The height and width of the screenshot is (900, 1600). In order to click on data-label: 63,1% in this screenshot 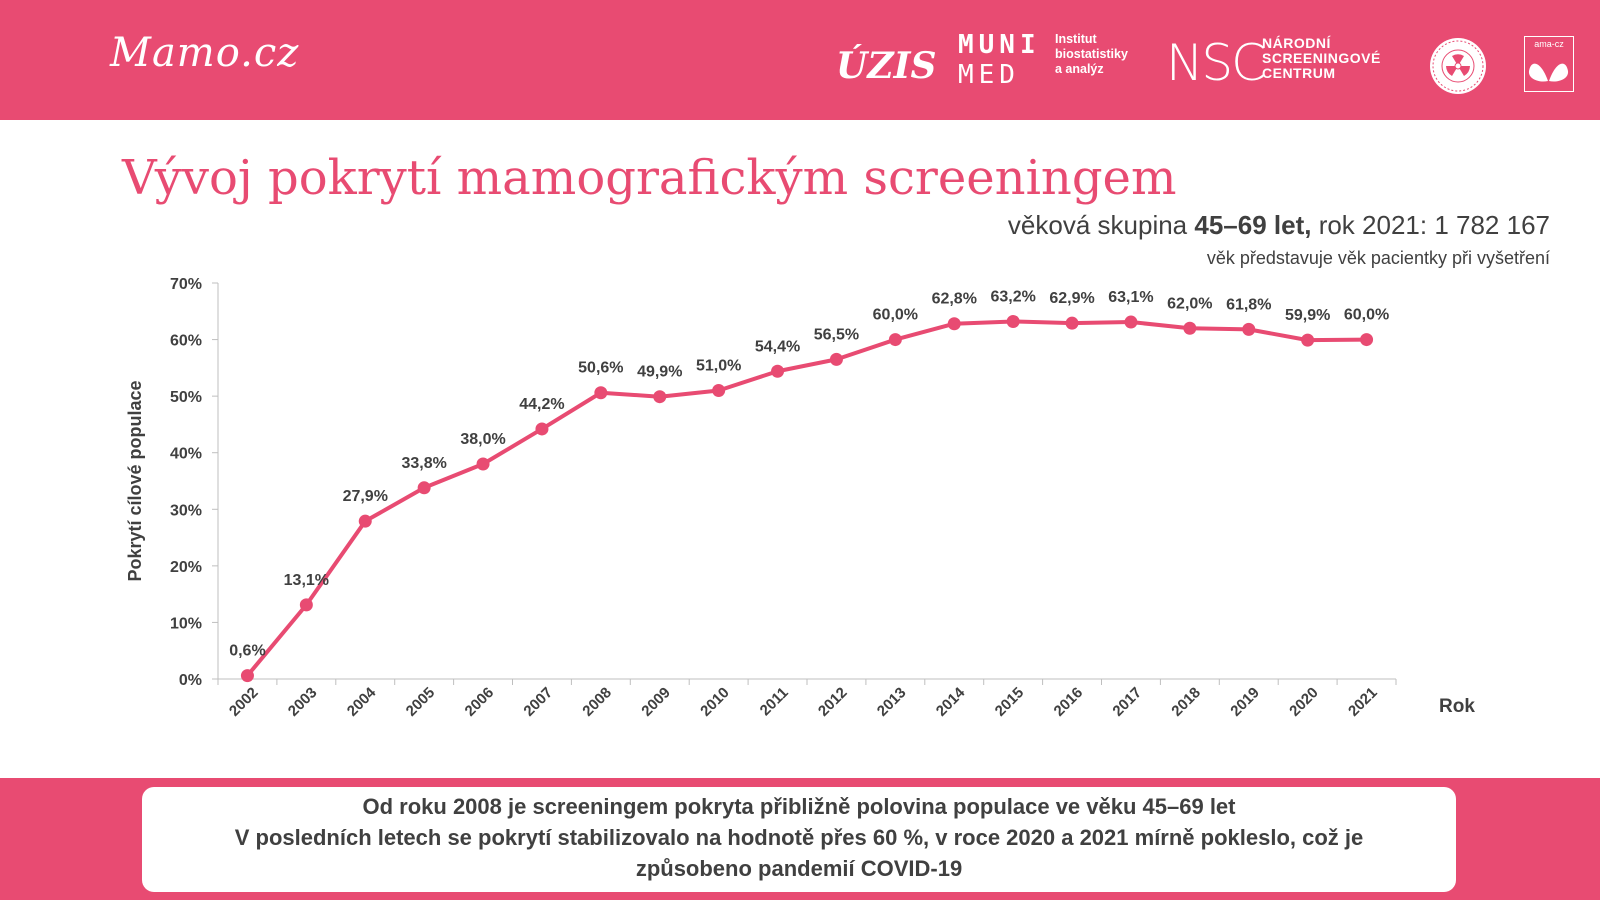, I will do `click(1130, 297)`.